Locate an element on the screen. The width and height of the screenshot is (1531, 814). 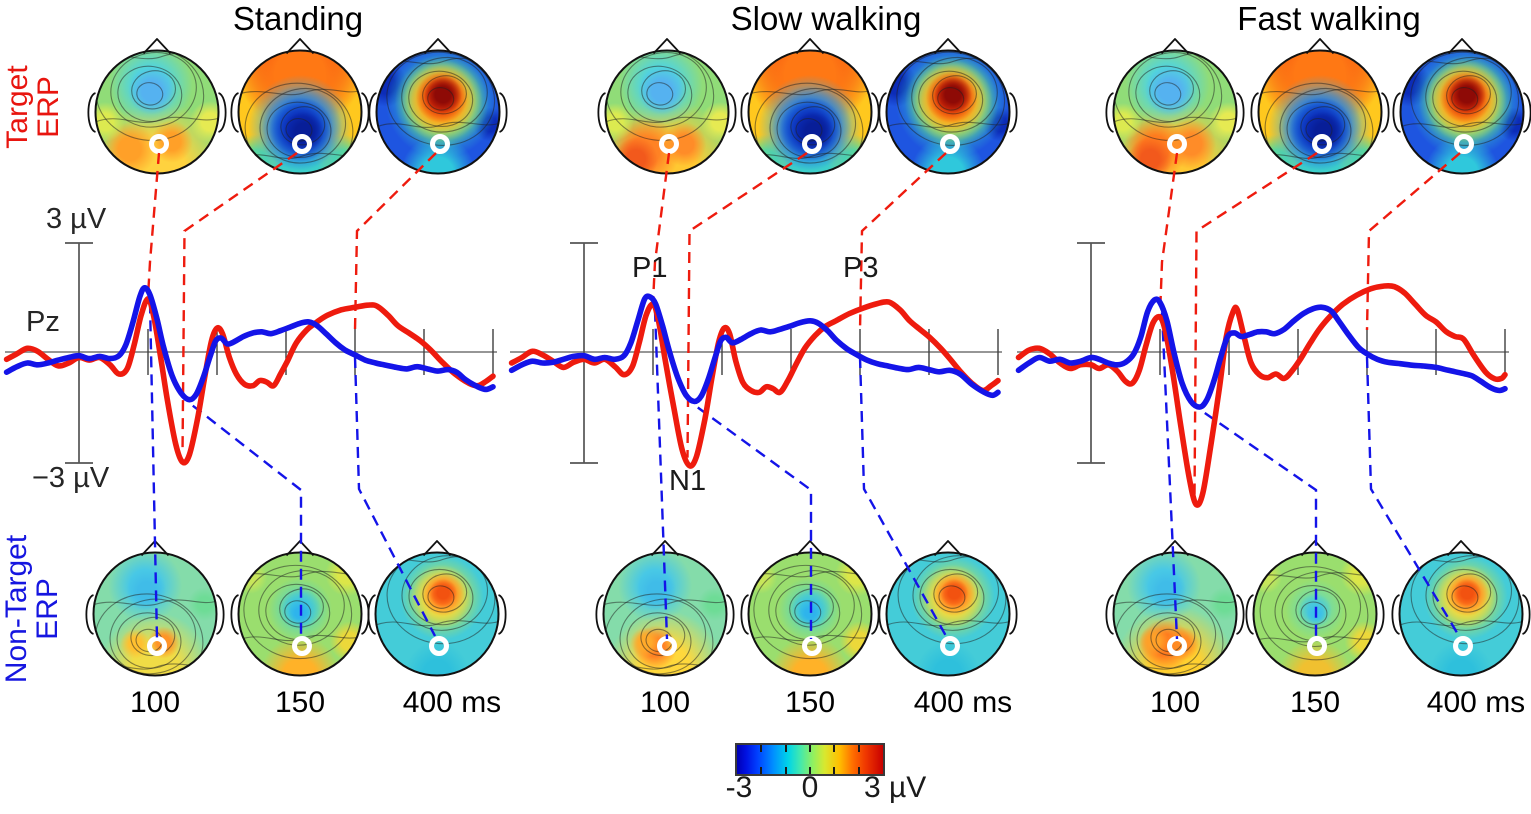
time-label-150ms-col1: 150 is located at coordinates (300, 702).